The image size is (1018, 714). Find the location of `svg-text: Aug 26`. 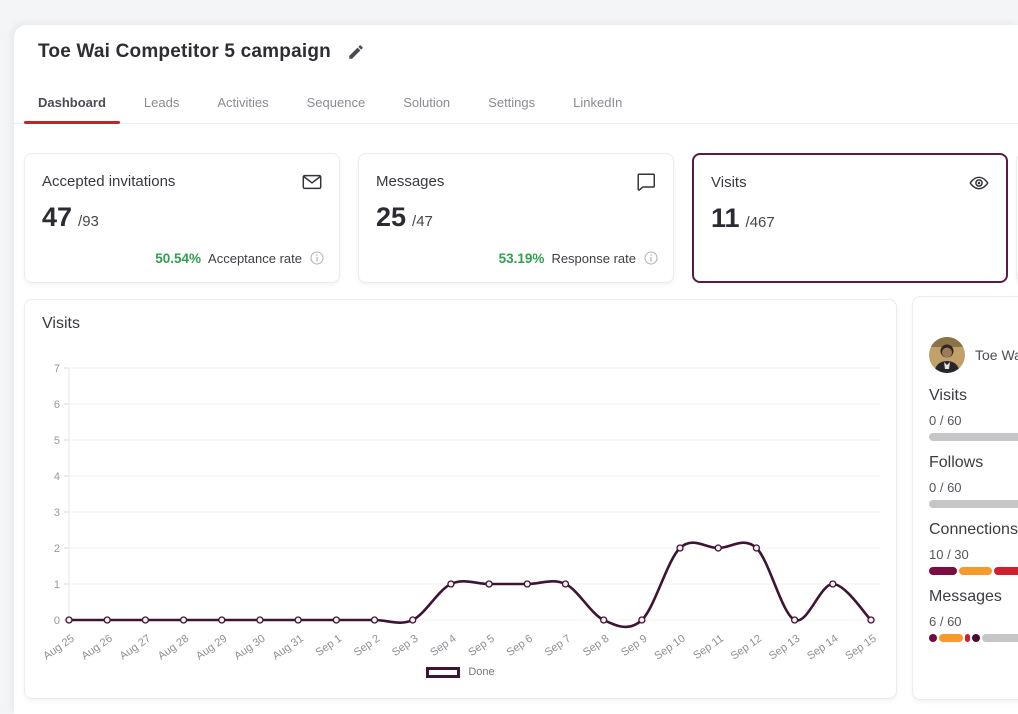

svg-text: Aug 26 is located at coordinates (96, 648).